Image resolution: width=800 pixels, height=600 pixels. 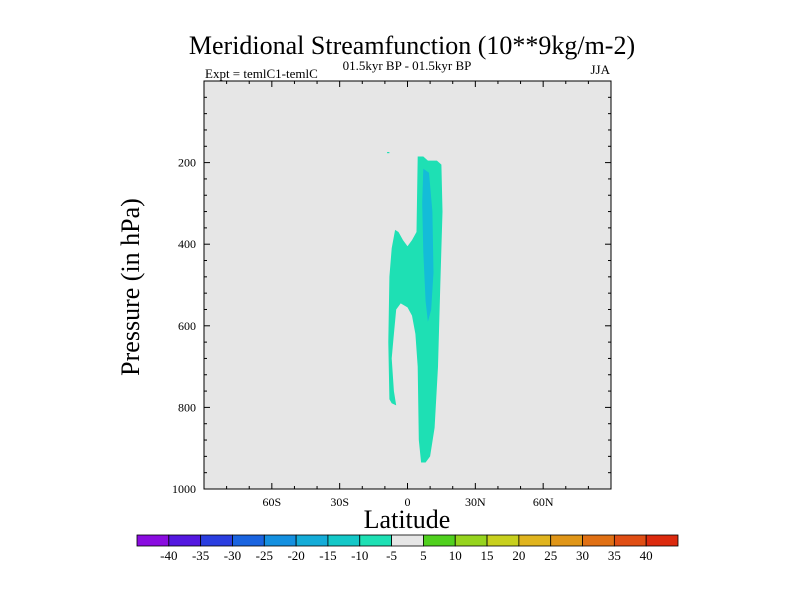 What do you see at coordinates (407, 519) in the screenshot?
I see `x-axis-label: Latitude` at bounding box center [407, 519].